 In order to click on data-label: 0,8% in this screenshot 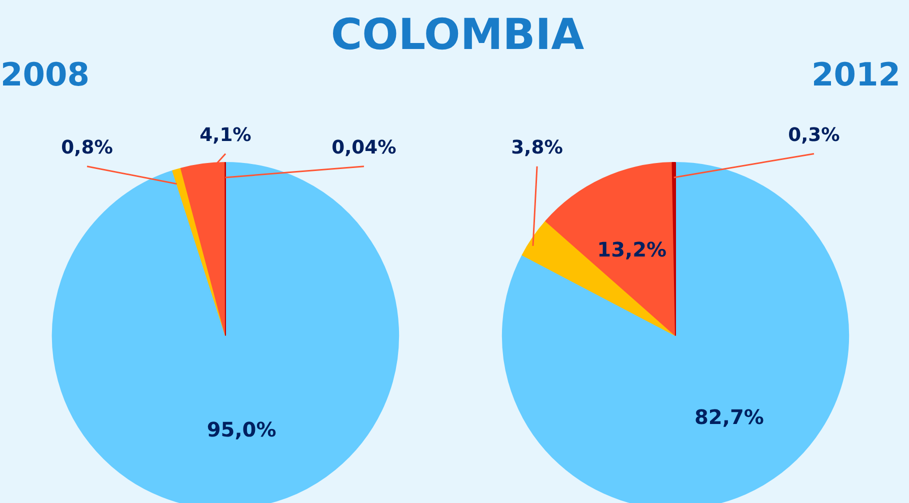, I will do `click(87, 147)`.